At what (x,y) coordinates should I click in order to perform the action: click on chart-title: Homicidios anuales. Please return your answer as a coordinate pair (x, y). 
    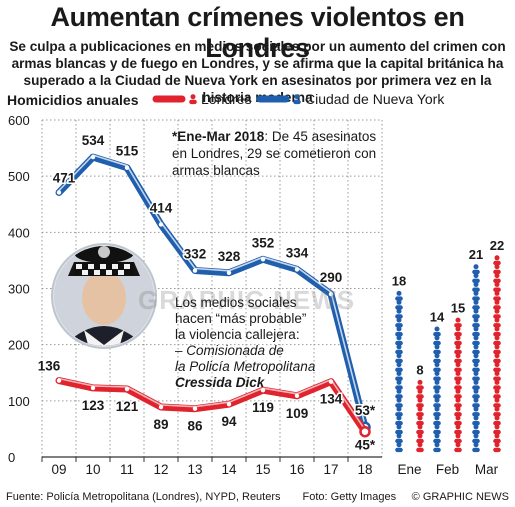
    Looking at the image, I should click on (73, 100).